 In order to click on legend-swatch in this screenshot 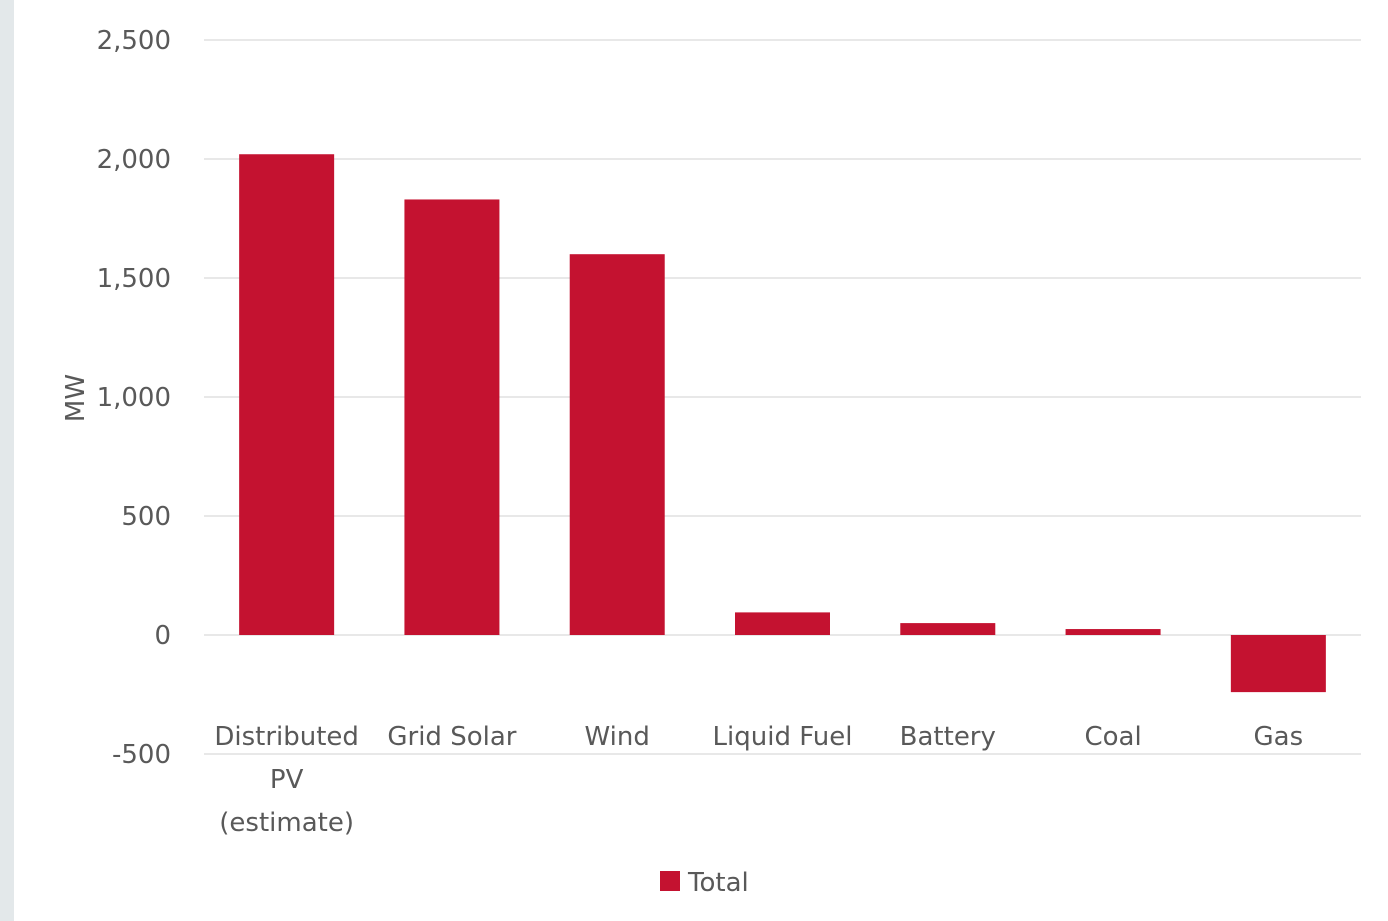, I will do `click(670, 881)`.